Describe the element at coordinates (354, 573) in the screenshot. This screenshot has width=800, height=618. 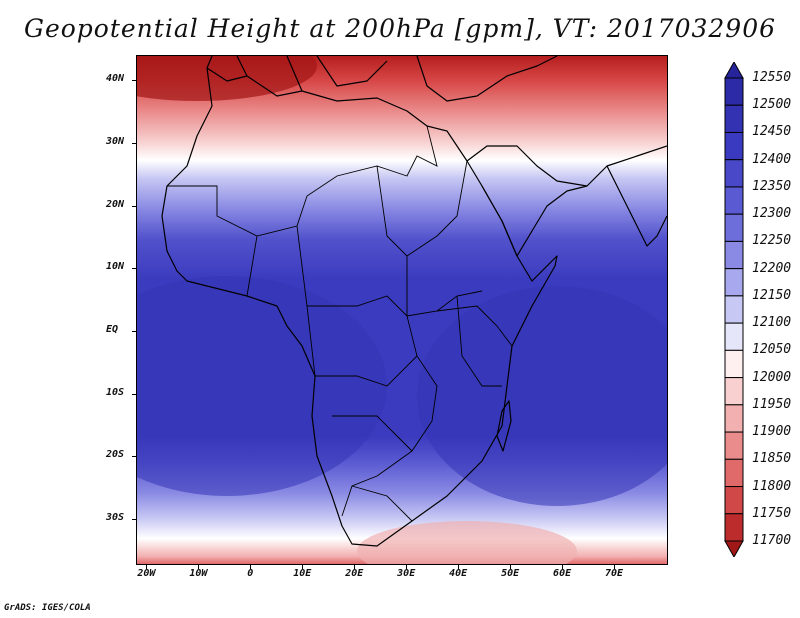
I see `lon-label: 20E` at that location.